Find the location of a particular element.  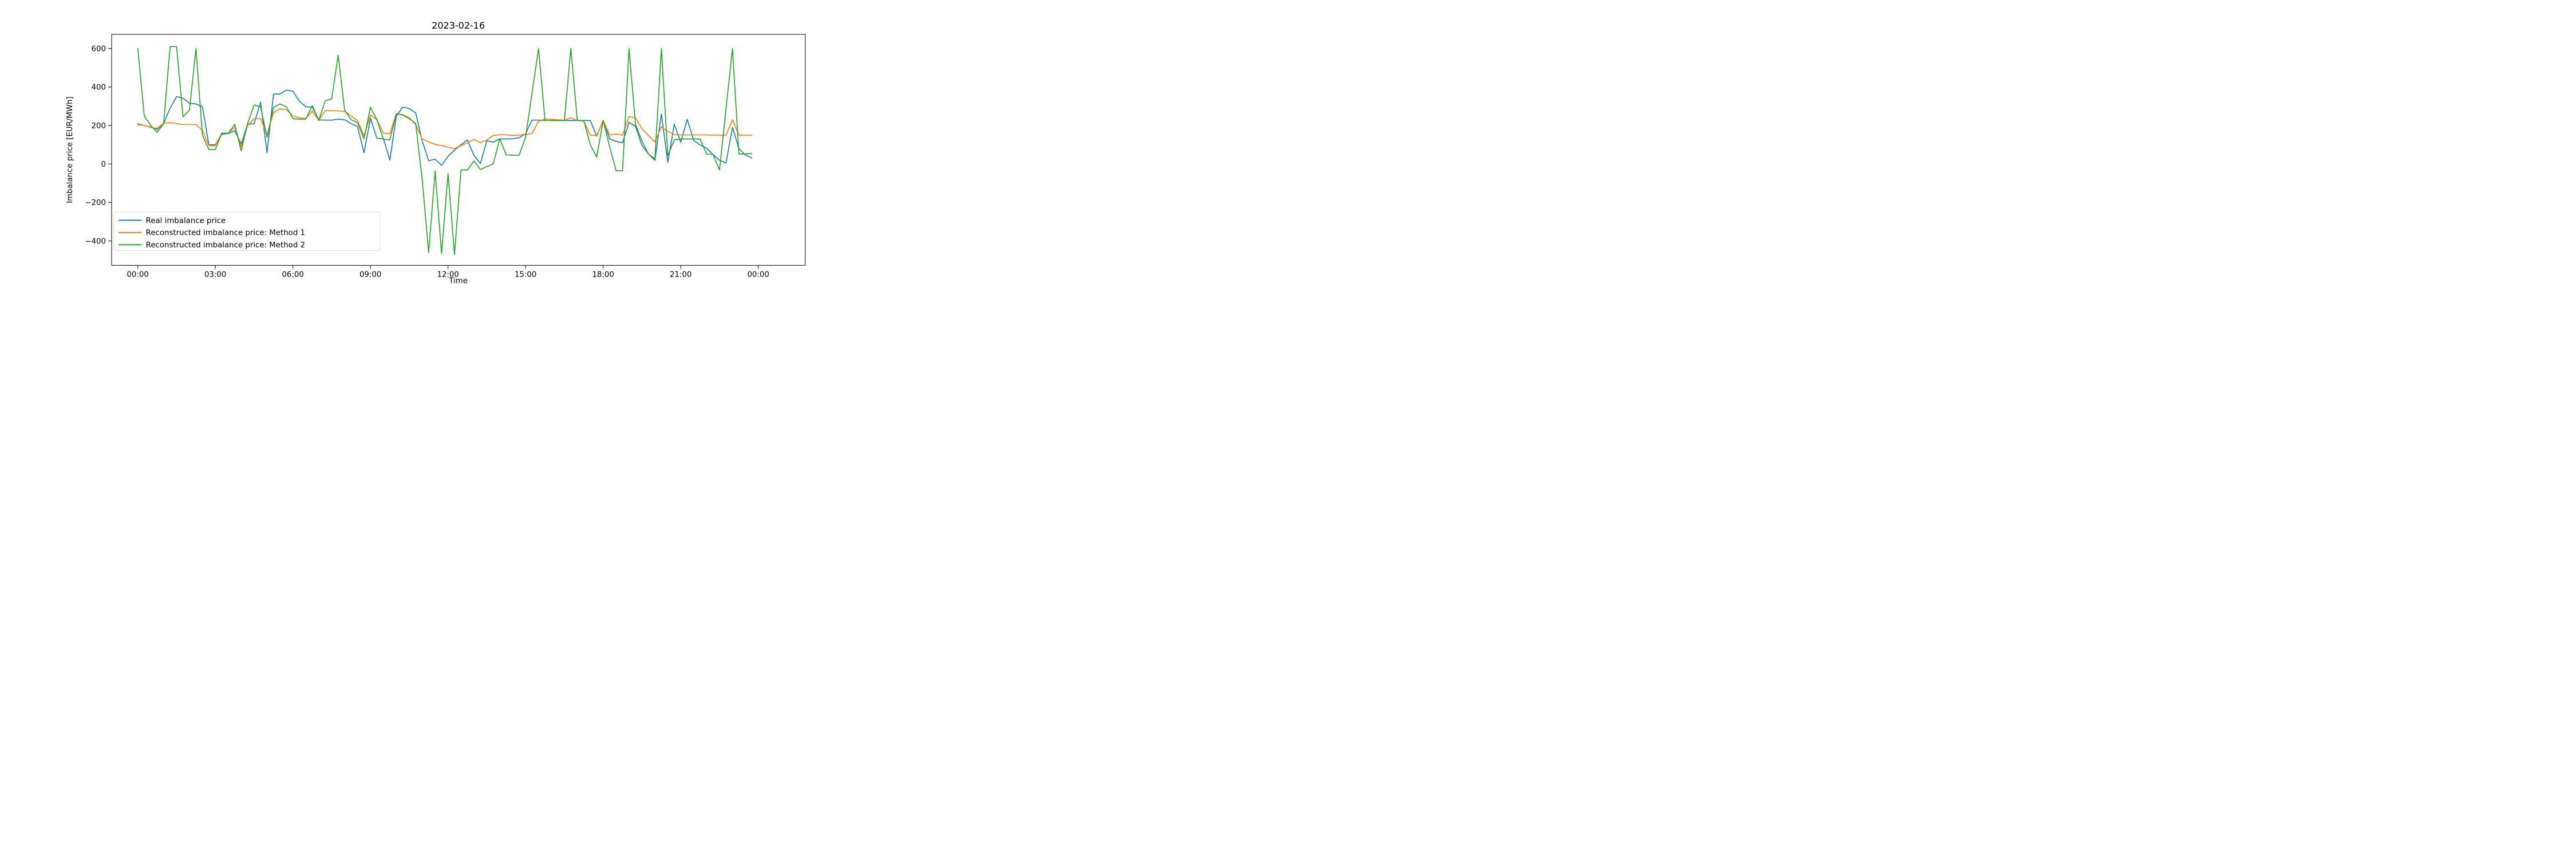

x-tick-label: 21:00 is located at coordinates (681, 274).